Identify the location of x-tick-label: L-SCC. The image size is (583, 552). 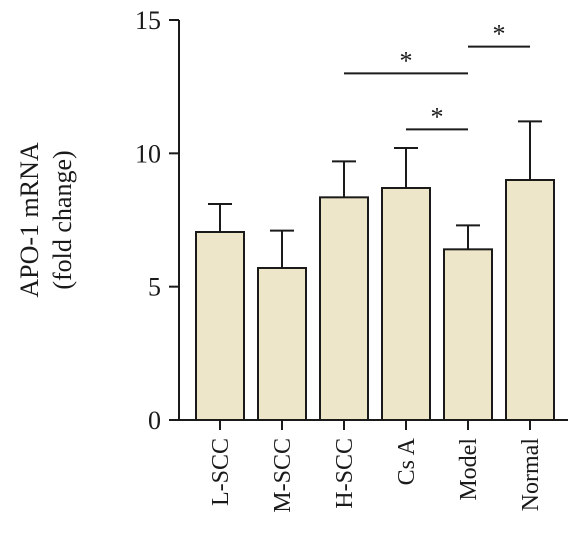
(221, 472).